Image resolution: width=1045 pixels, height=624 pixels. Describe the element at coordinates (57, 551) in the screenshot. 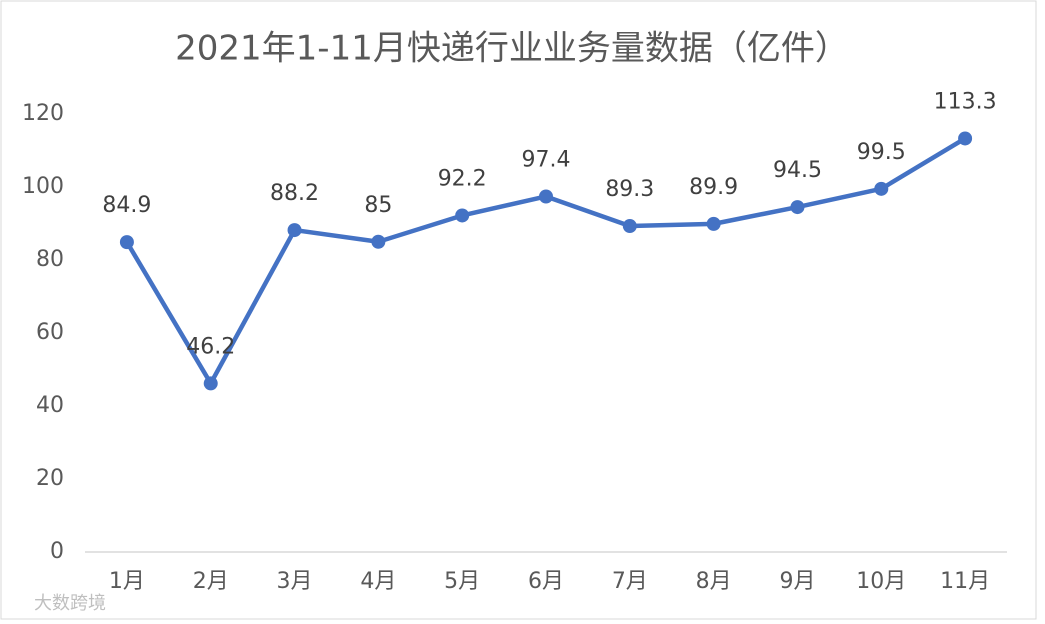

I see `y-tick-label: 0` at that location.